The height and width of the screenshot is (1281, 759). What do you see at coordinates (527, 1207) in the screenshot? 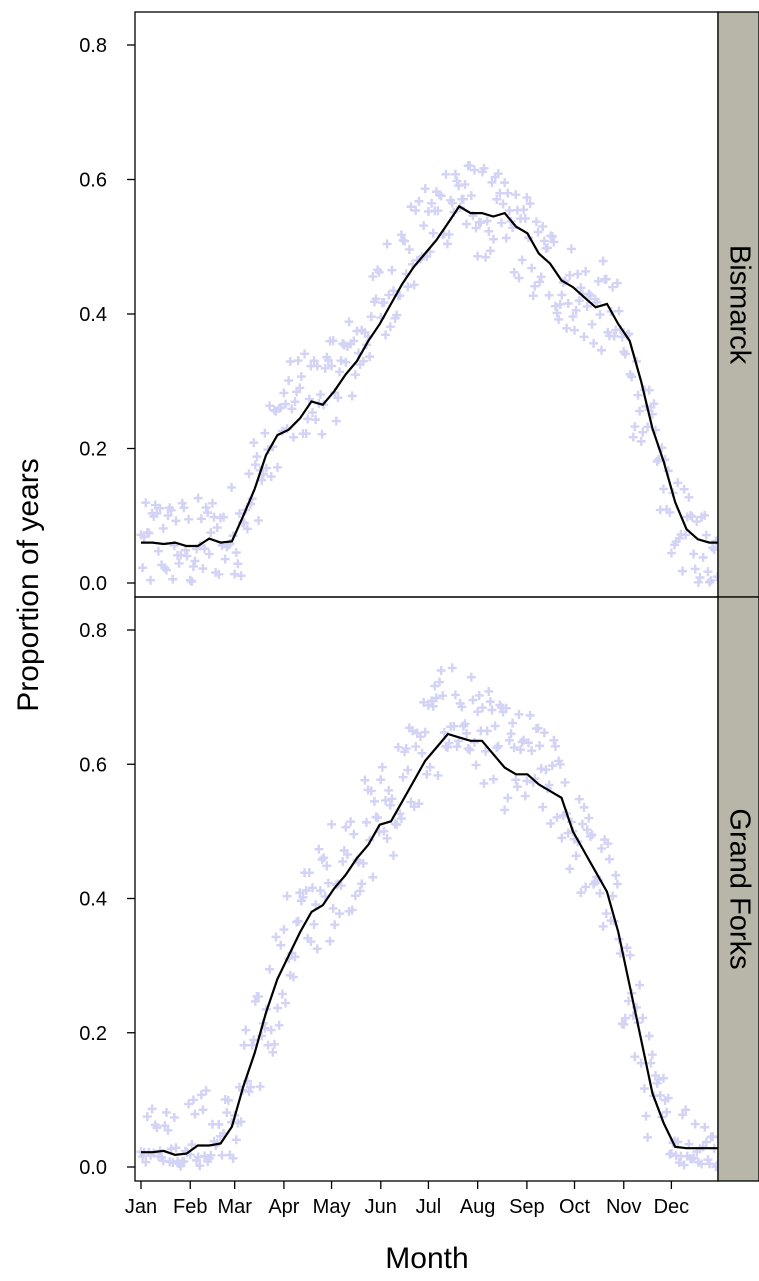
I see `x-tick-label: Sep` at bounding box center [527, 1207].